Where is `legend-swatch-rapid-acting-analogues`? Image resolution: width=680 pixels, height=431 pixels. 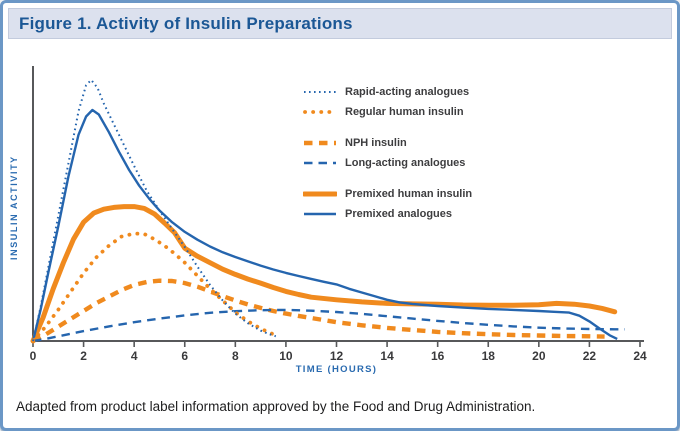 legend-swatch-rapid-acting-analogues is located at coordinates (320, 92).